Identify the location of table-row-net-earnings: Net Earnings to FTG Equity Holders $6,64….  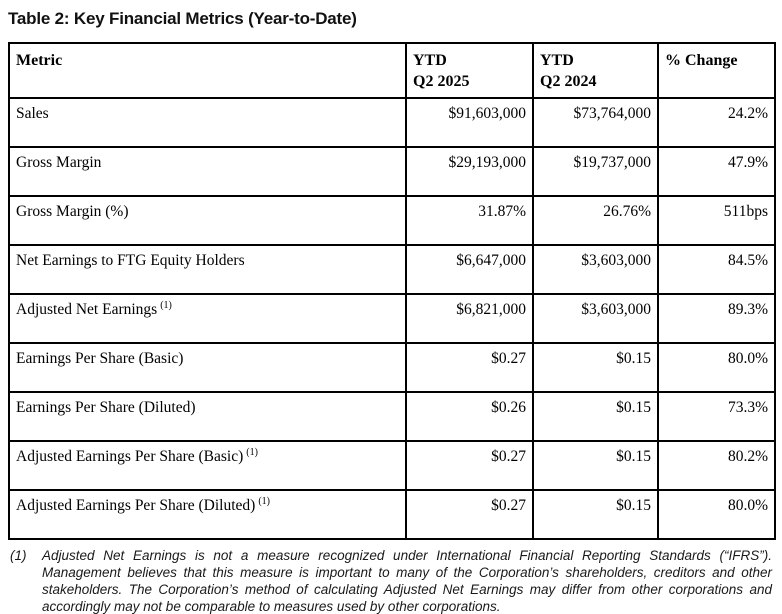
(392, 269).